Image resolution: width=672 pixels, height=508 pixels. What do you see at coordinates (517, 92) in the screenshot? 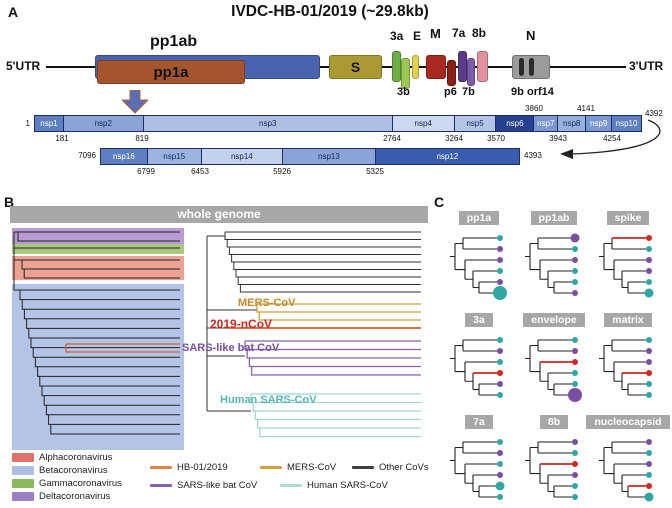
I see `gene-9b-label: 9b` at bounding box center [517, 92].